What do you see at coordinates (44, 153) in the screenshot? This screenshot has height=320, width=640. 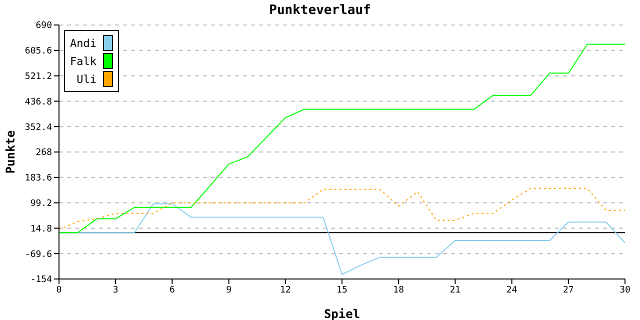 I see `y-tick-label: 268` at bounding box center [44, 153].